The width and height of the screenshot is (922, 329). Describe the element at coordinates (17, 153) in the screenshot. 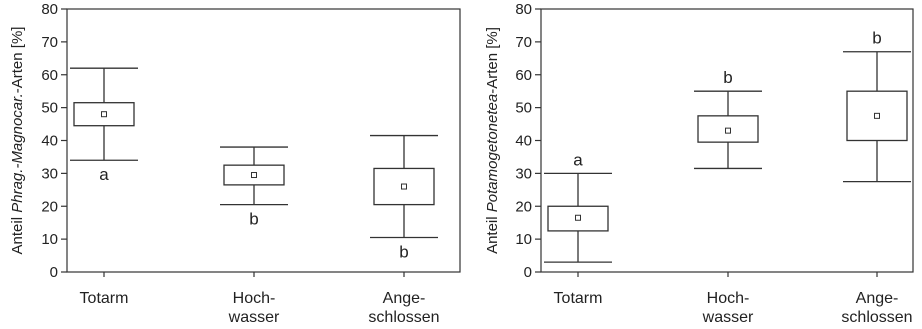

I see `y-axis-label-part: Phrag.-Magnocar.` at that location.